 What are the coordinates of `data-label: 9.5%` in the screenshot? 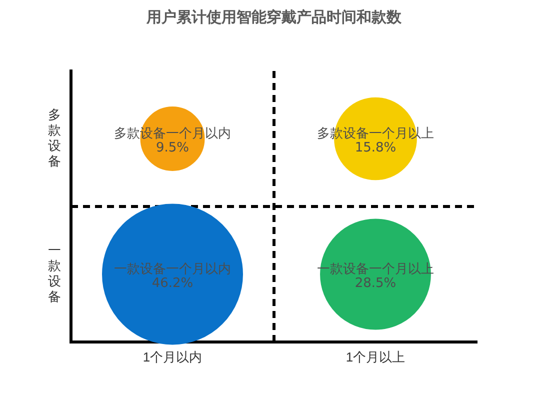 It's located at (173, 148).